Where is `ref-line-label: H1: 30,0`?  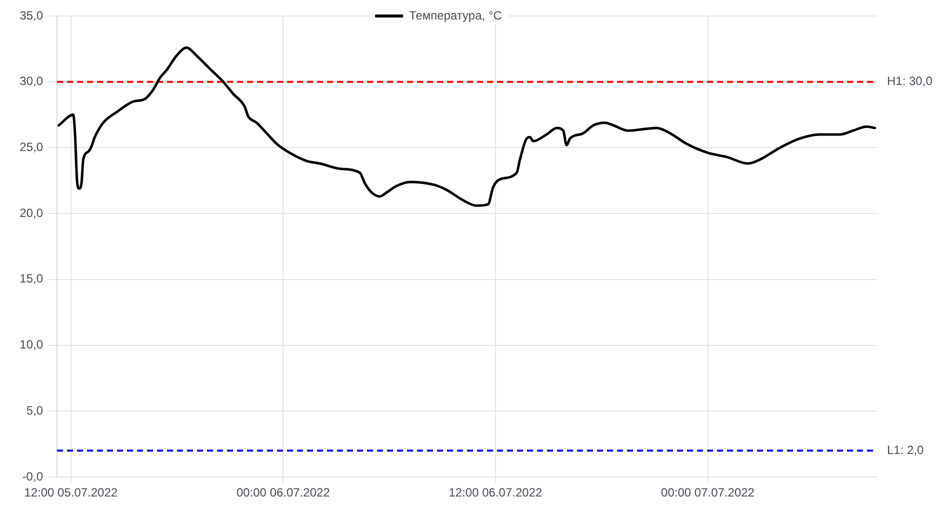
ref-line-label: H1: 30,0 is located at coordinates (910, 81).